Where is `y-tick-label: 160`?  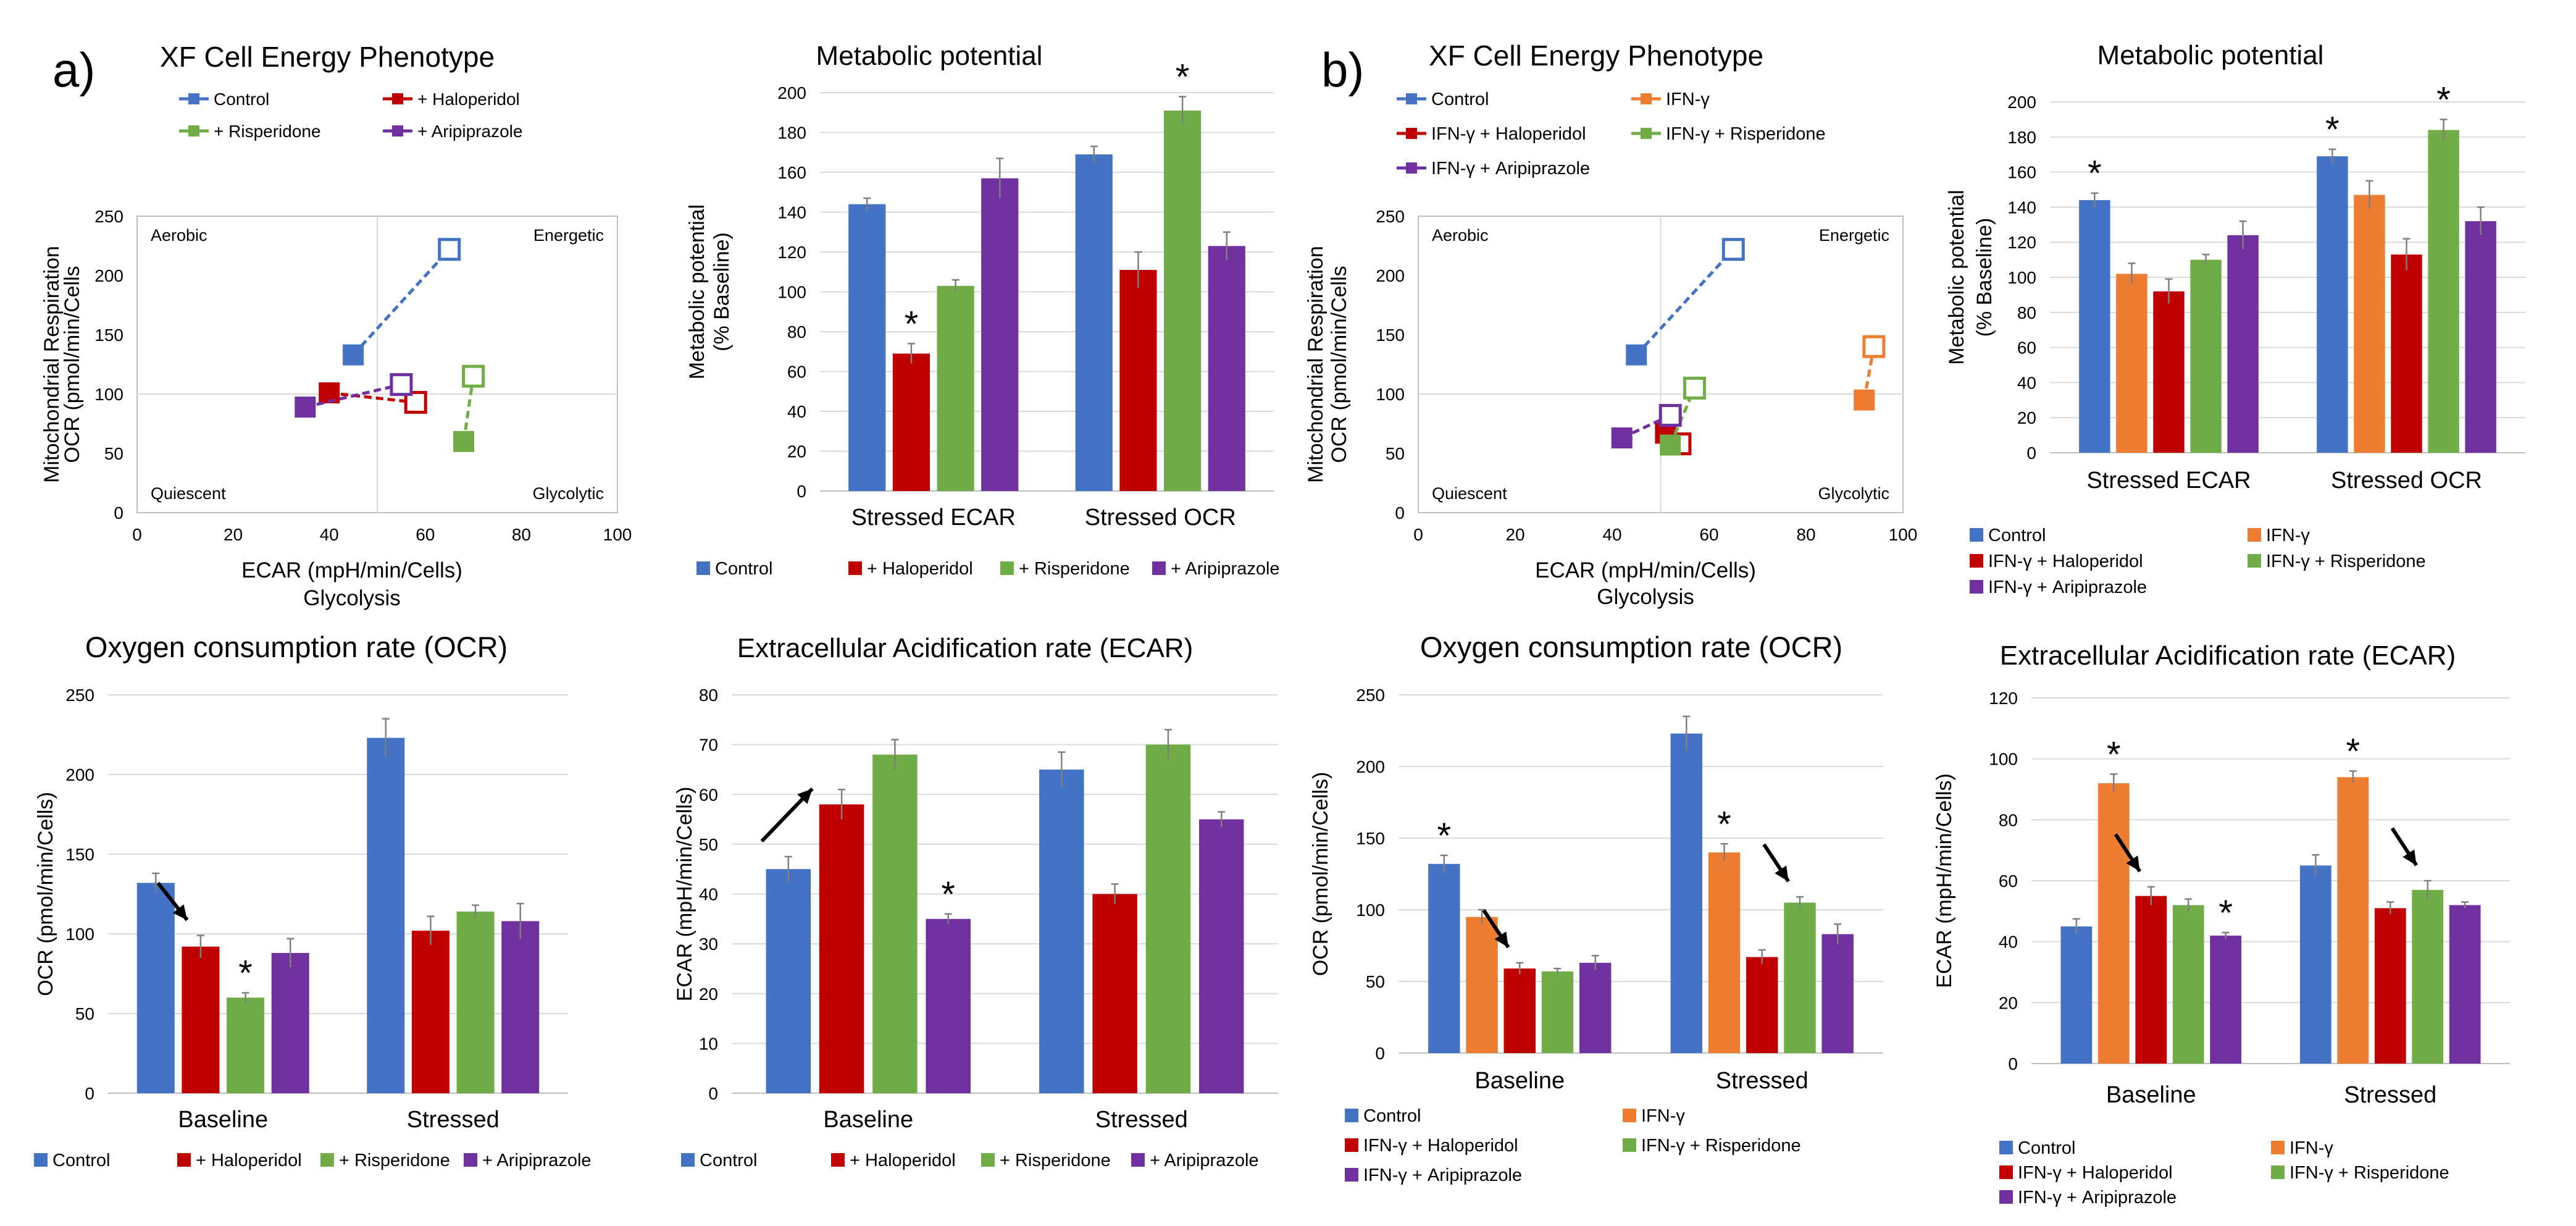 y-tick-label: 160 is located at coordinates (792, 172).